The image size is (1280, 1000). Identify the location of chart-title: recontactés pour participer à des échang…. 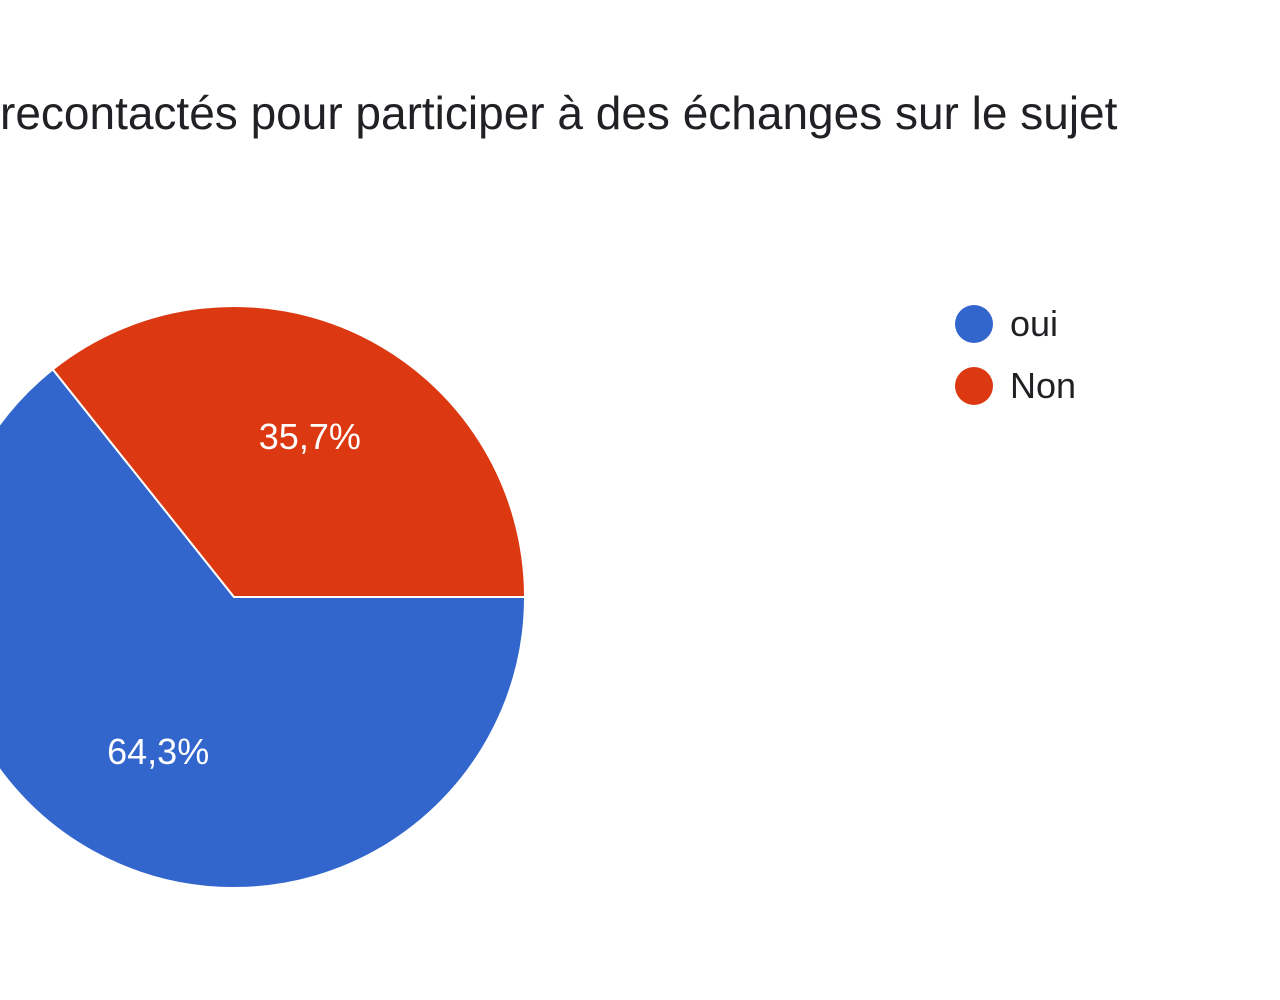
(559, 113).